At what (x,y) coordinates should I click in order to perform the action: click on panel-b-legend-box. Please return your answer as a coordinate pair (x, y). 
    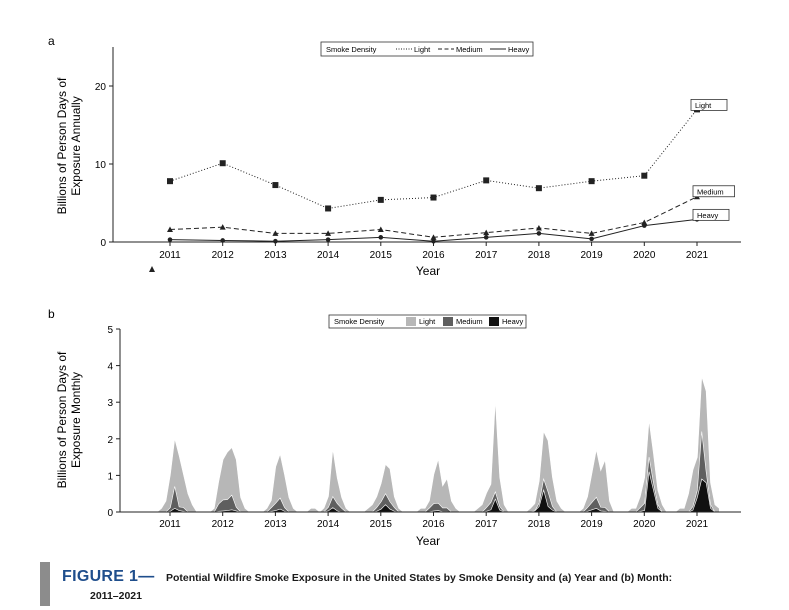
    Looking at the image, I should click on (427, 321).